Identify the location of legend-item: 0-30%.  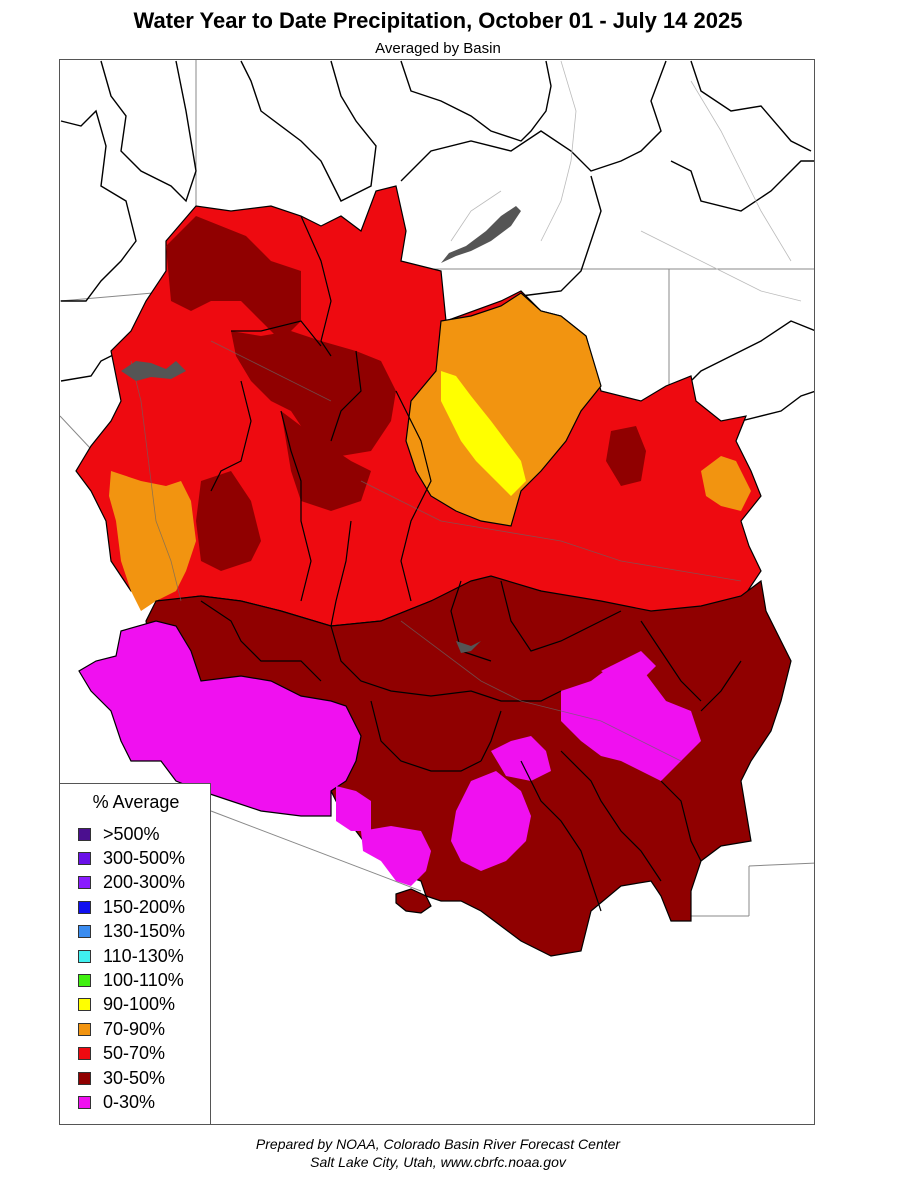
(116, 1102).